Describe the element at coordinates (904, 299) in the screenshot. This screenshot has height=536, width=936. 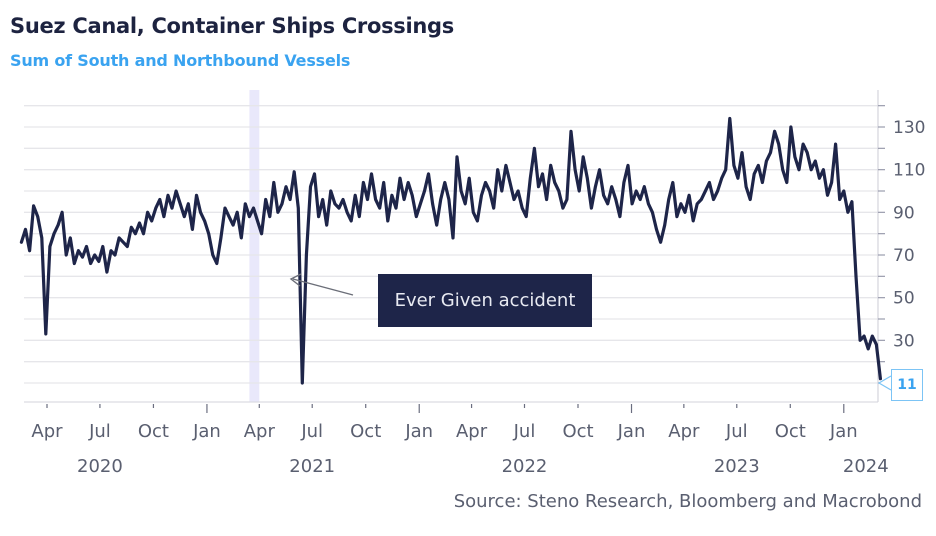
I see `y-tick-label: 50` at that location.